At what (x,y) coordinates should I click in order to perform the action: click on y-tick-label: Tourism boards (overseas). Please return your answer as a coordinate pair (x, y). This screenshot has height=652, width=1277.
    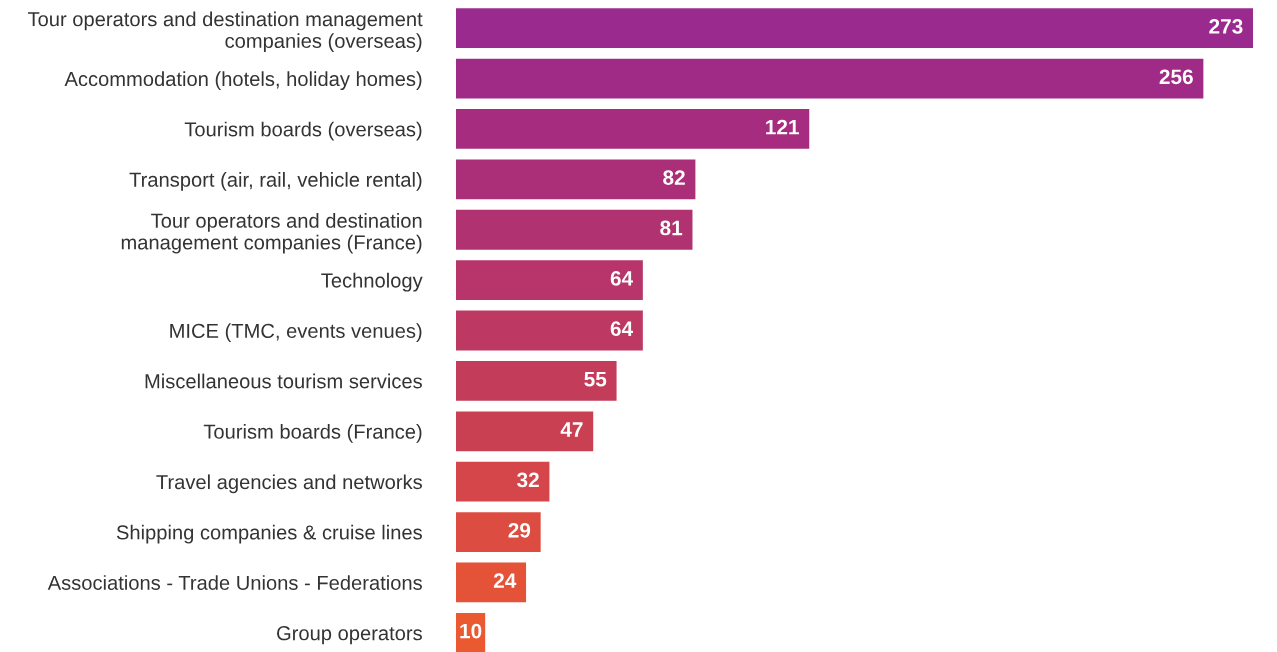
    Looking at the image, I should click on (303, 131).